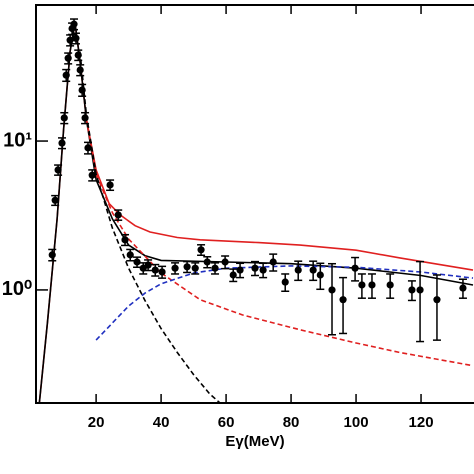 The width and height of the screenshot is (474, 474). Describe the element at coordinates (284, 303) in the screenshot. I see `curve` at that location.